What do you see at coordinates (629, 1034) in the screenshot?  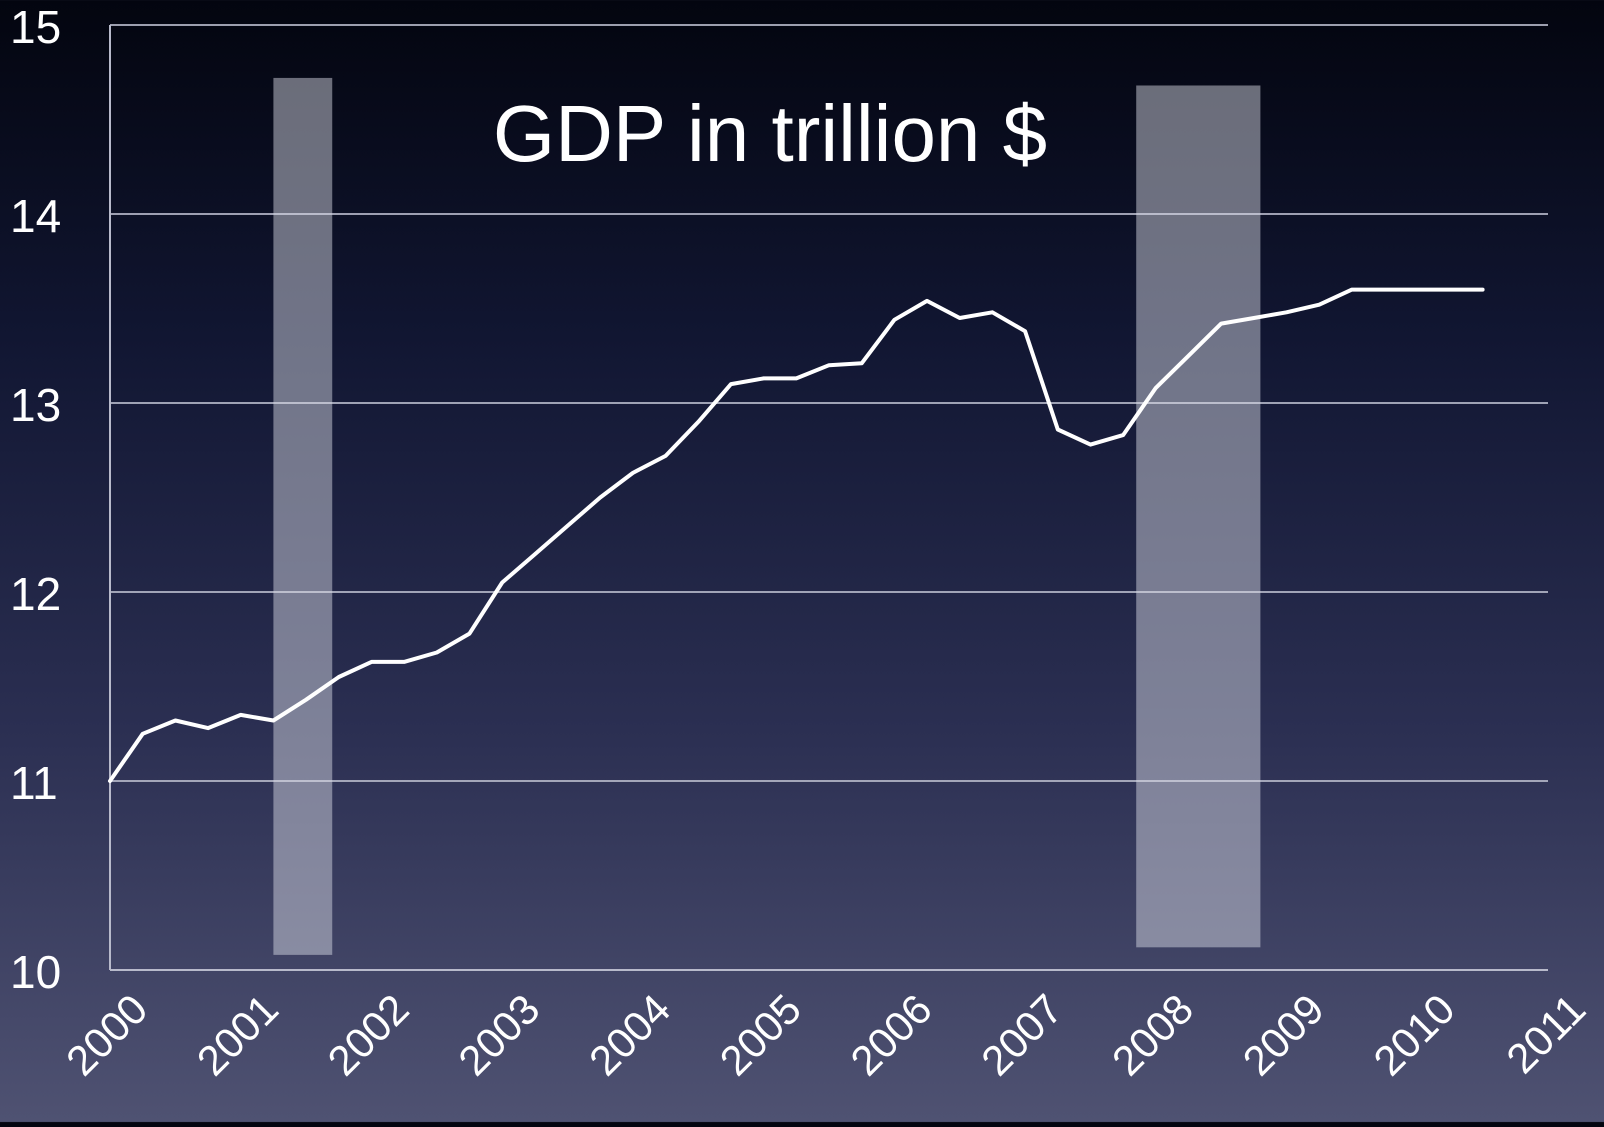 I see `x-tick-label-2004: 2004` at bounding box center [629, 1034].